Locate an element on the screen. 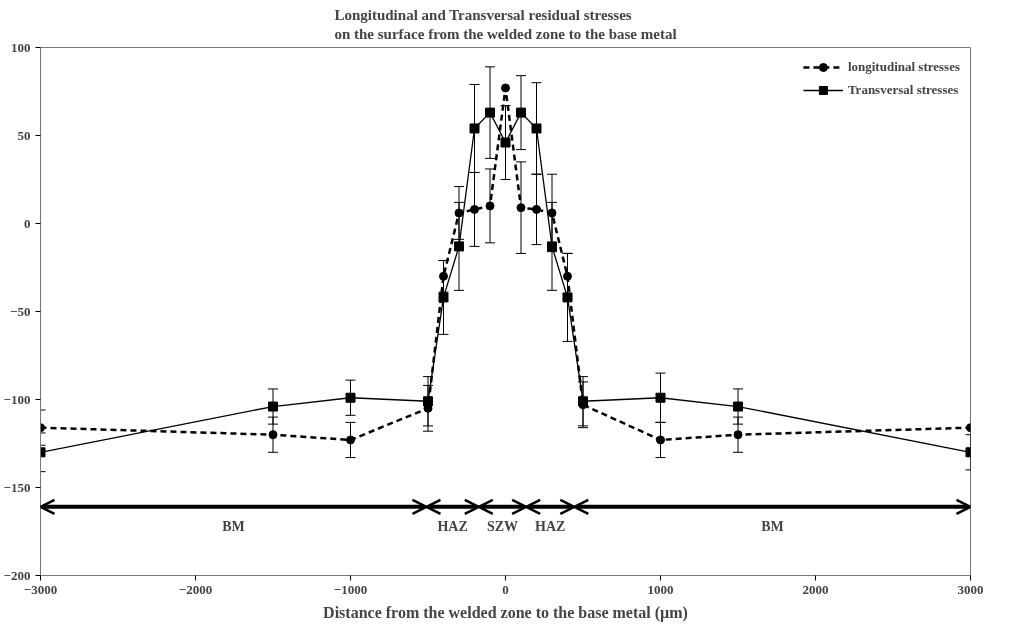  chart-title: Longitudinal and Transversal residual stresses on the surface from the welded zone to the base metal is located at coordinates (505, 25).